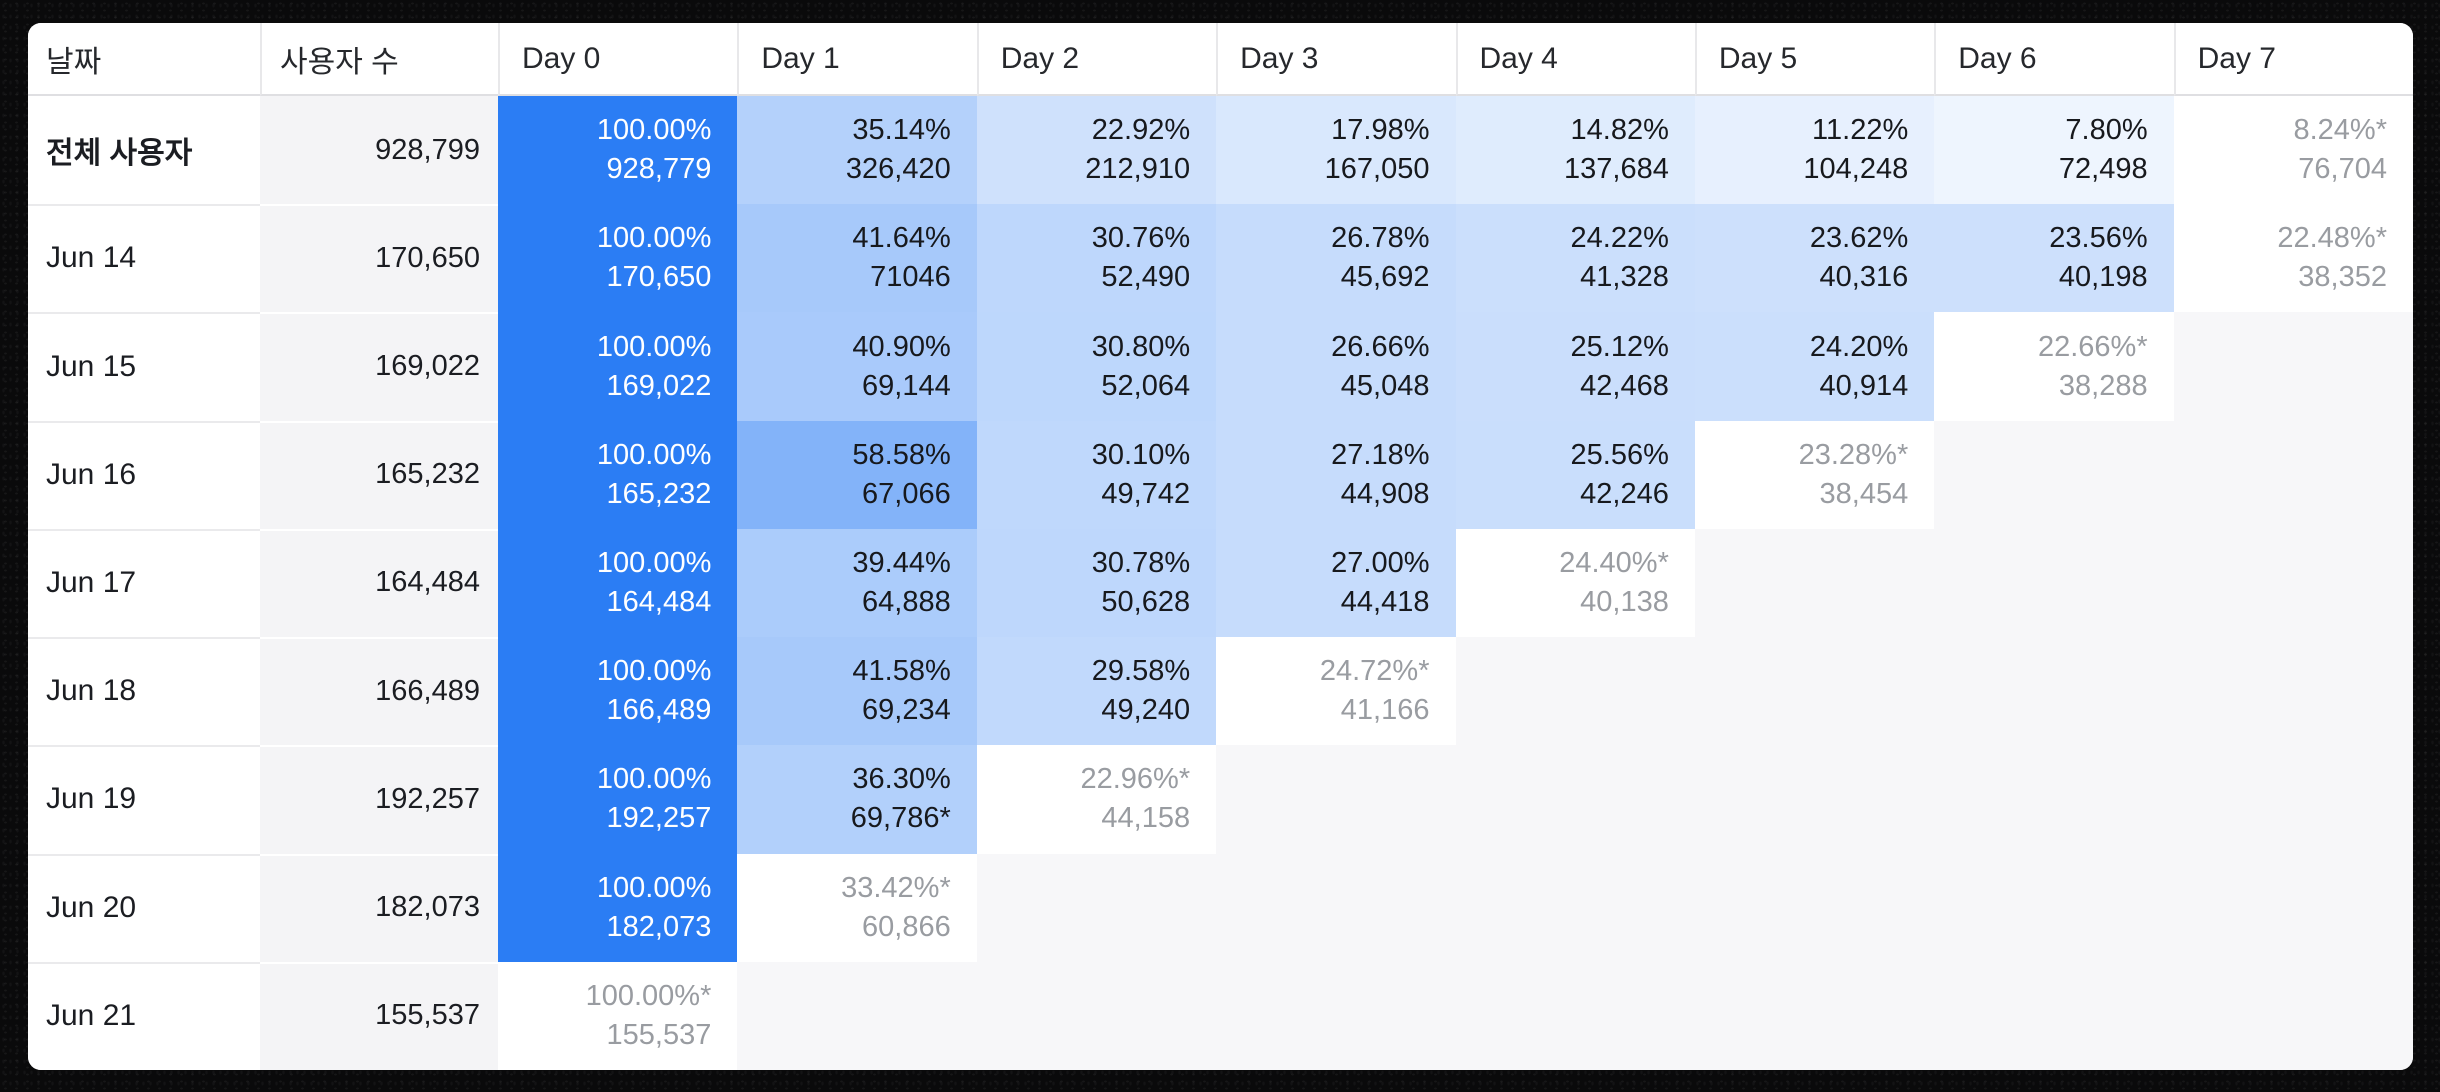 Image resolution: width=2440 pixels, height=1092 pixels. Describe the element at coordinates (906, 493) in the screenshot. I see `retention-count: 67,066` at that location.